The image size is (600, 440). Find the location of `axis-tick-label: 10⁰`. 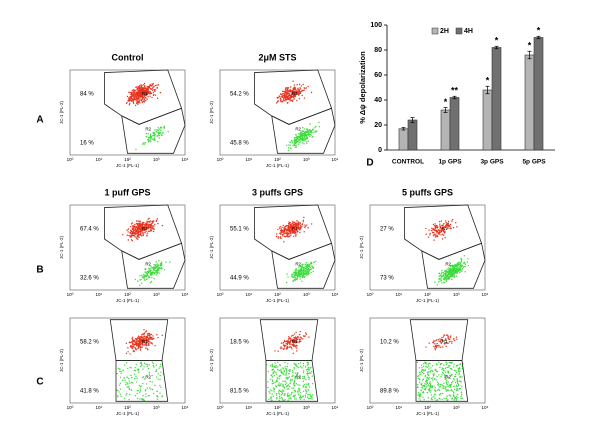

axis-tick-label: 10⁰ is located at coordinates (370, 407).